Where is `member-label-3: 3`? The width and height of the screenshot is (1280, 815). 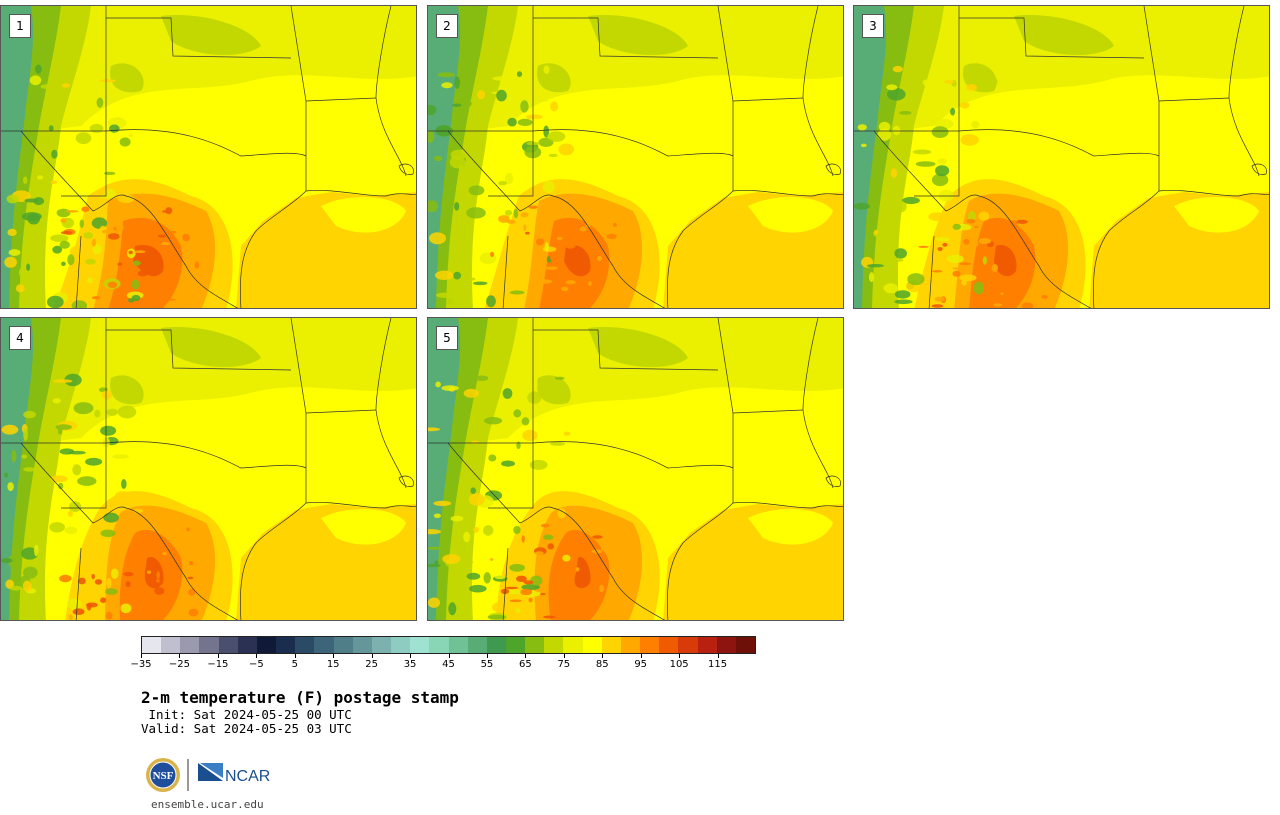 member-label-3: 3 is located at coordinates (873, 26).